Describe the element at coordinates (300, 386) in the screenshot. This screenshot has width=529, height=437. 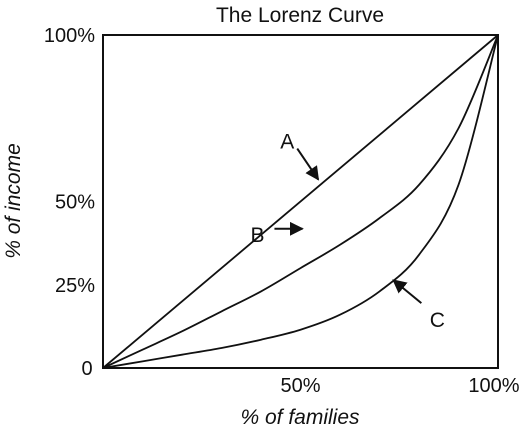
I see `x-tick-label: 50%` at that location.